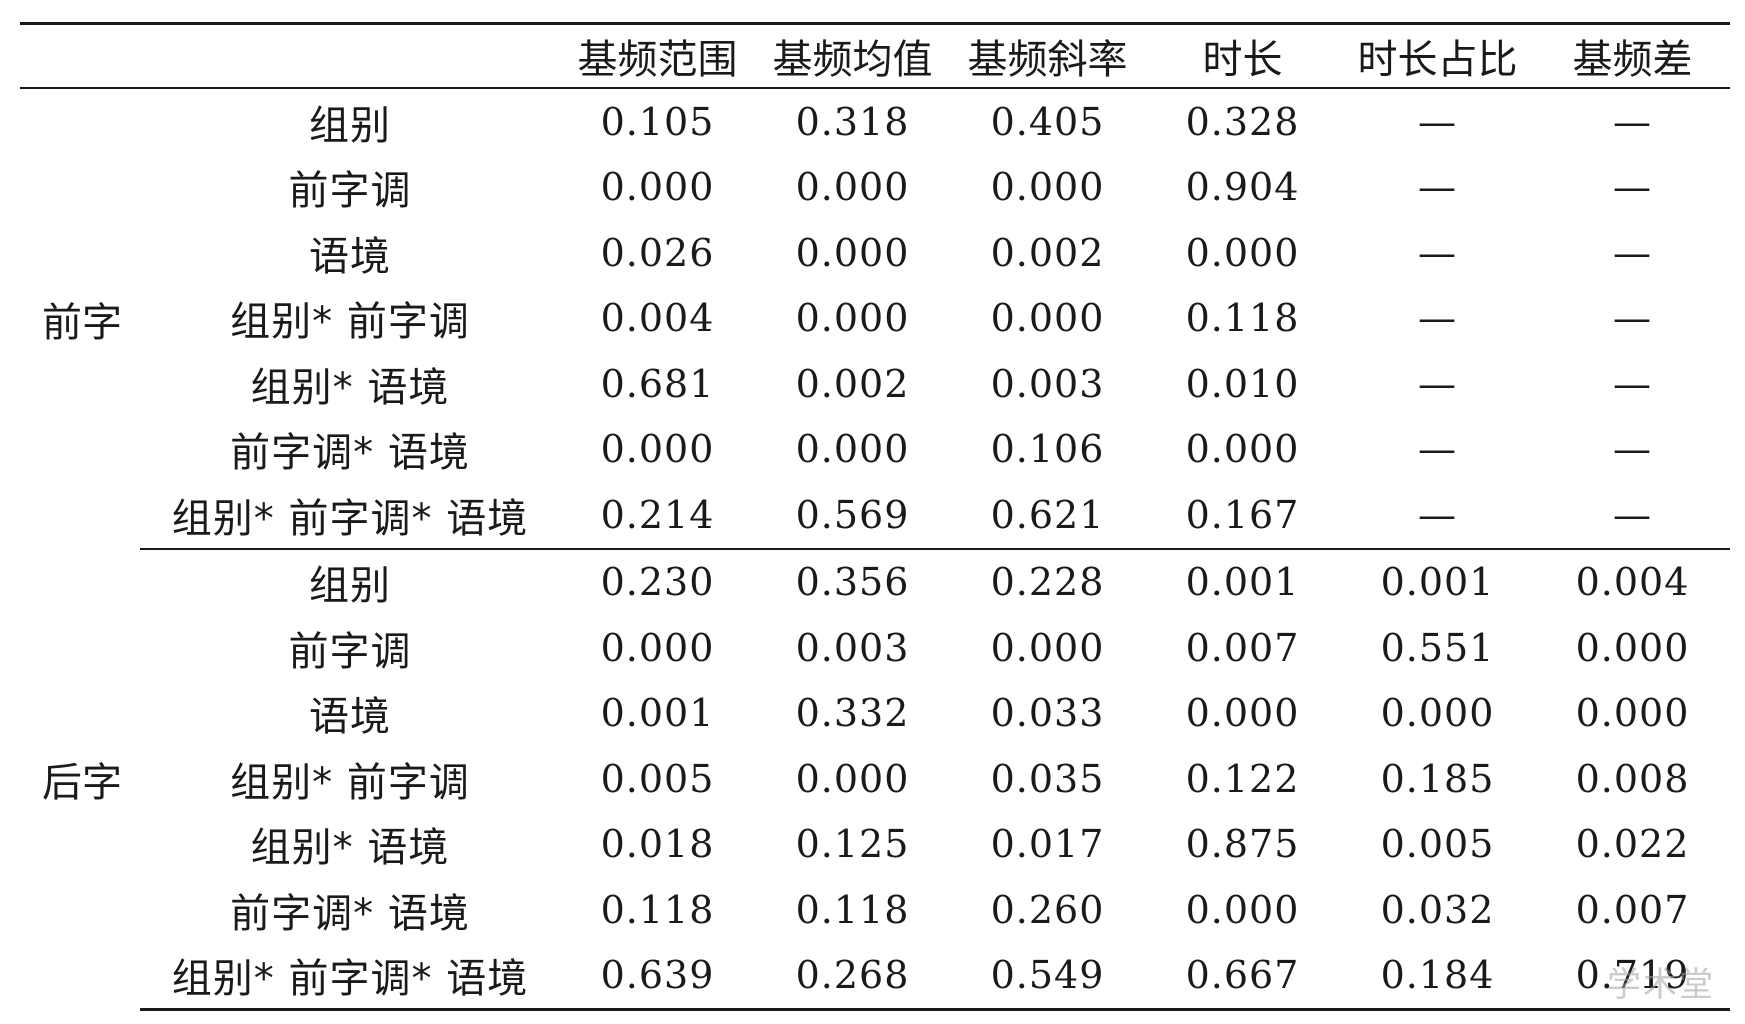 The height and width of the screenshot is (1024, 1745). Describe the element at coordinates (1047, 778) in the screenshot. I see `table-cell: 0.035` at that location.